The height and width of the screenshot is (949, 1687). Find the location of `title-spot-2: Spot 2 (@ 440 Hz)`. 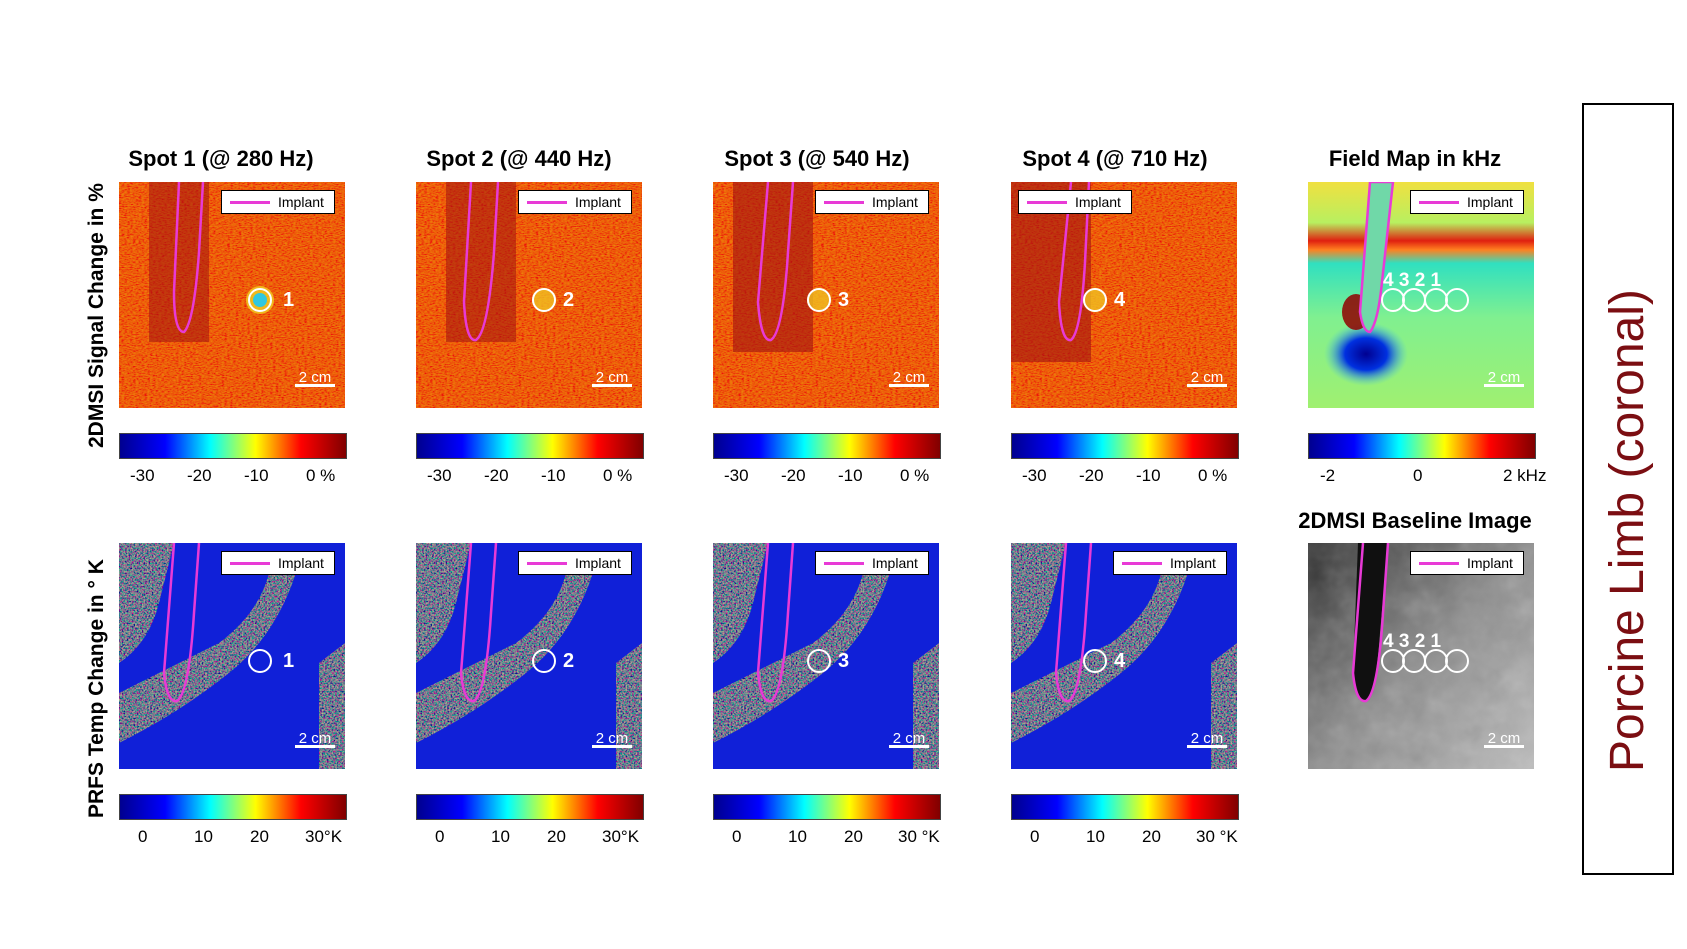

title-spot-2: Spot 2 (@ 440 Hz) is located at coordinates (519, 158).